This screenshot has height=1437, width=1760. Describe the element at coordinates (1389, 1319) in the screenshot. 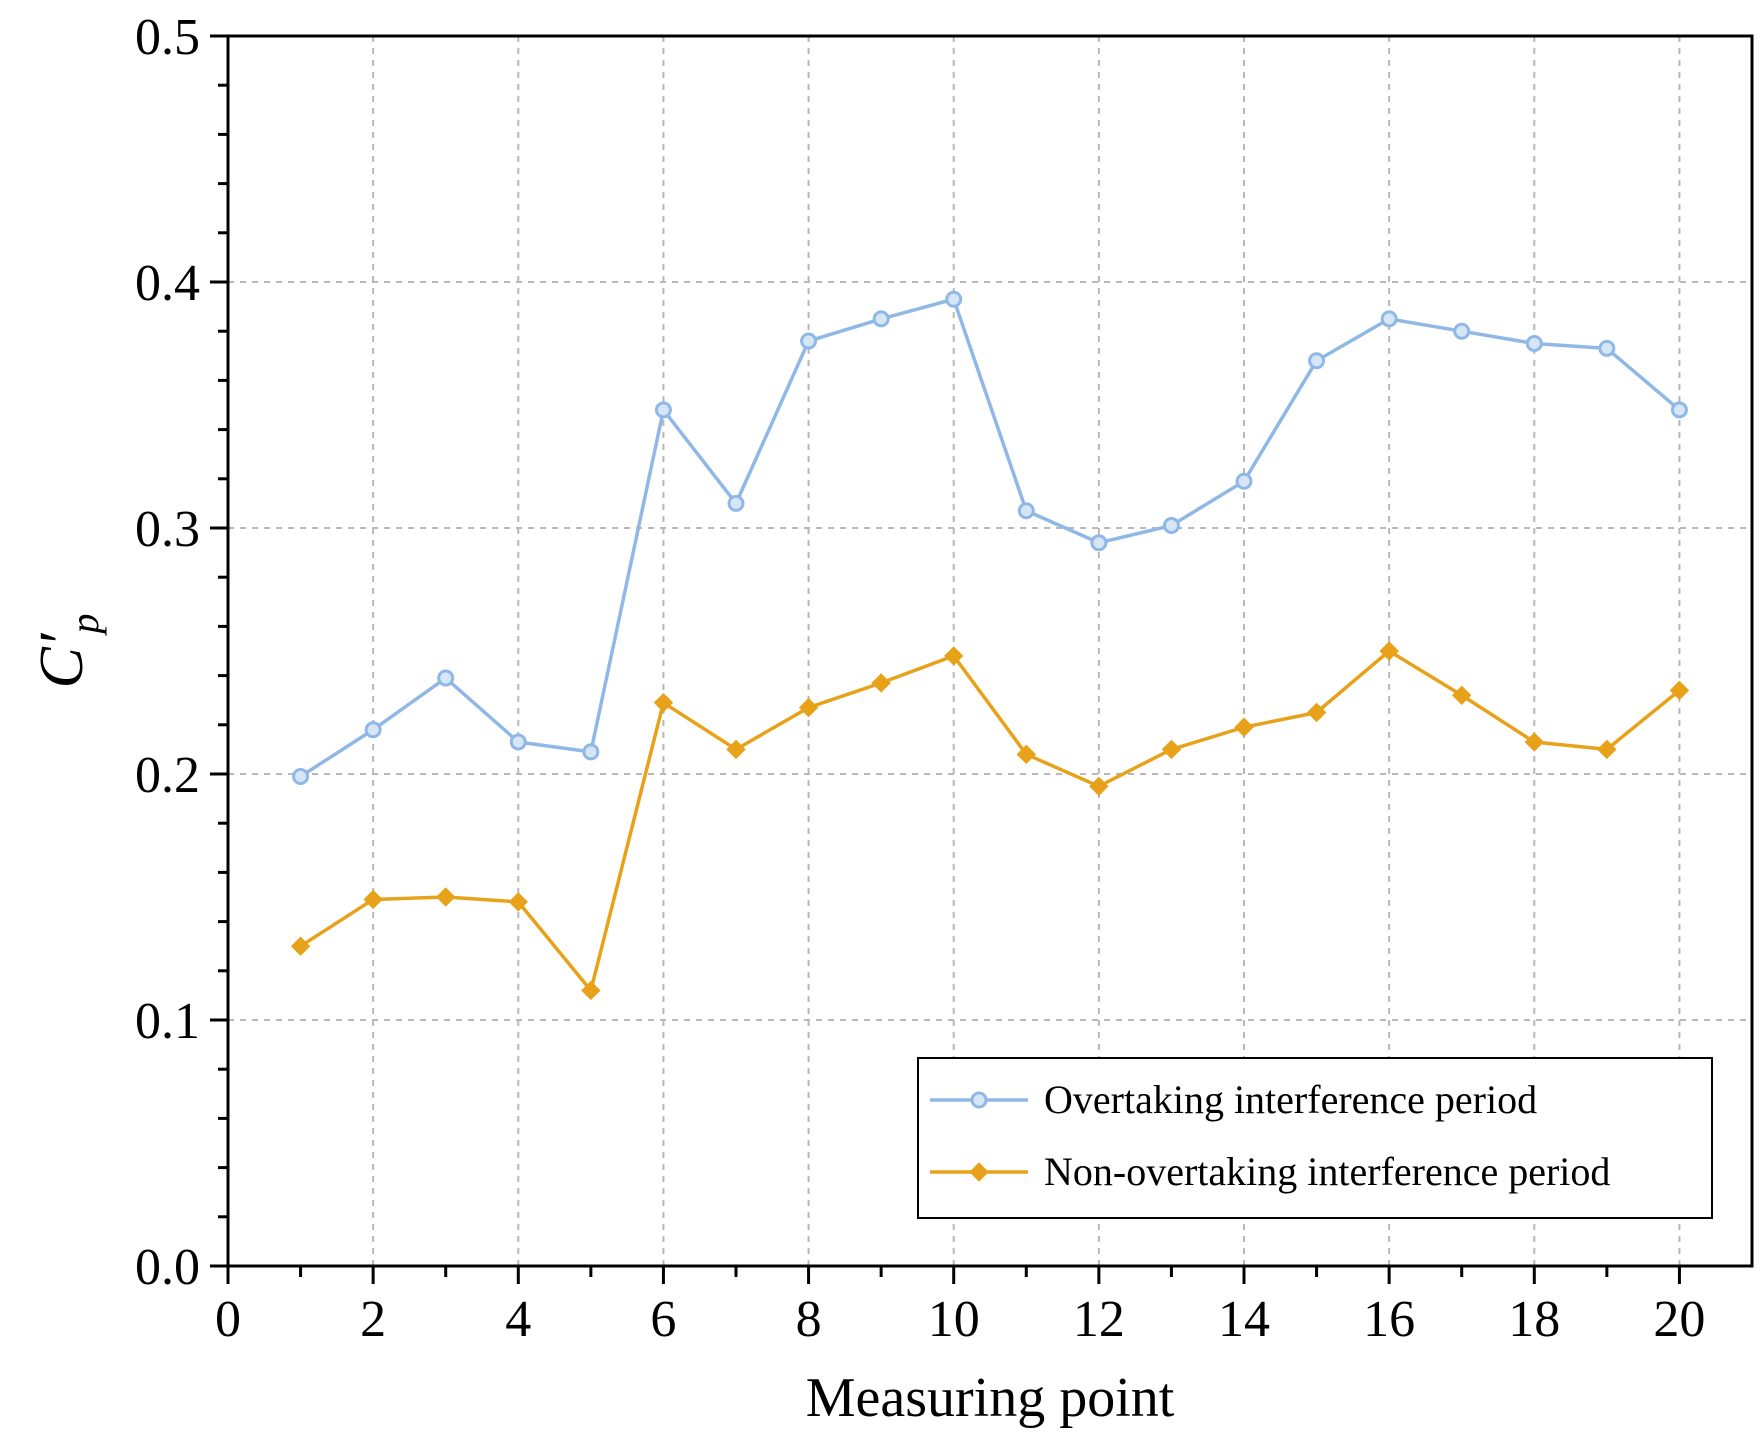

I see `x-tick-label: 16` at that location.